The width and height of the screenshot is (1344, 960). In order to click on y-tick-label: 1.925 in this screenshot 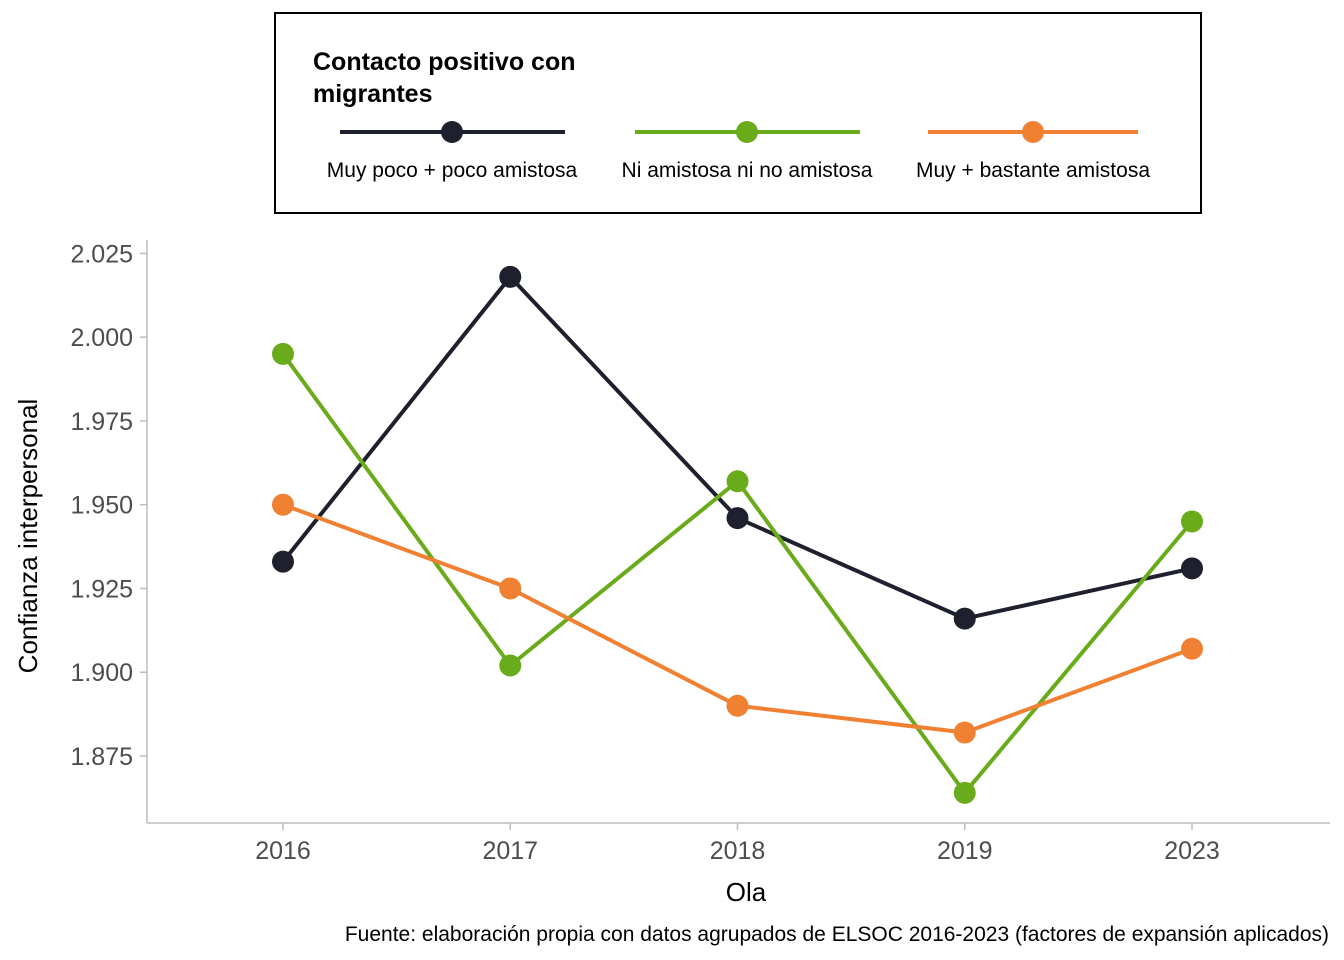, I will do `click(101, 589)`.